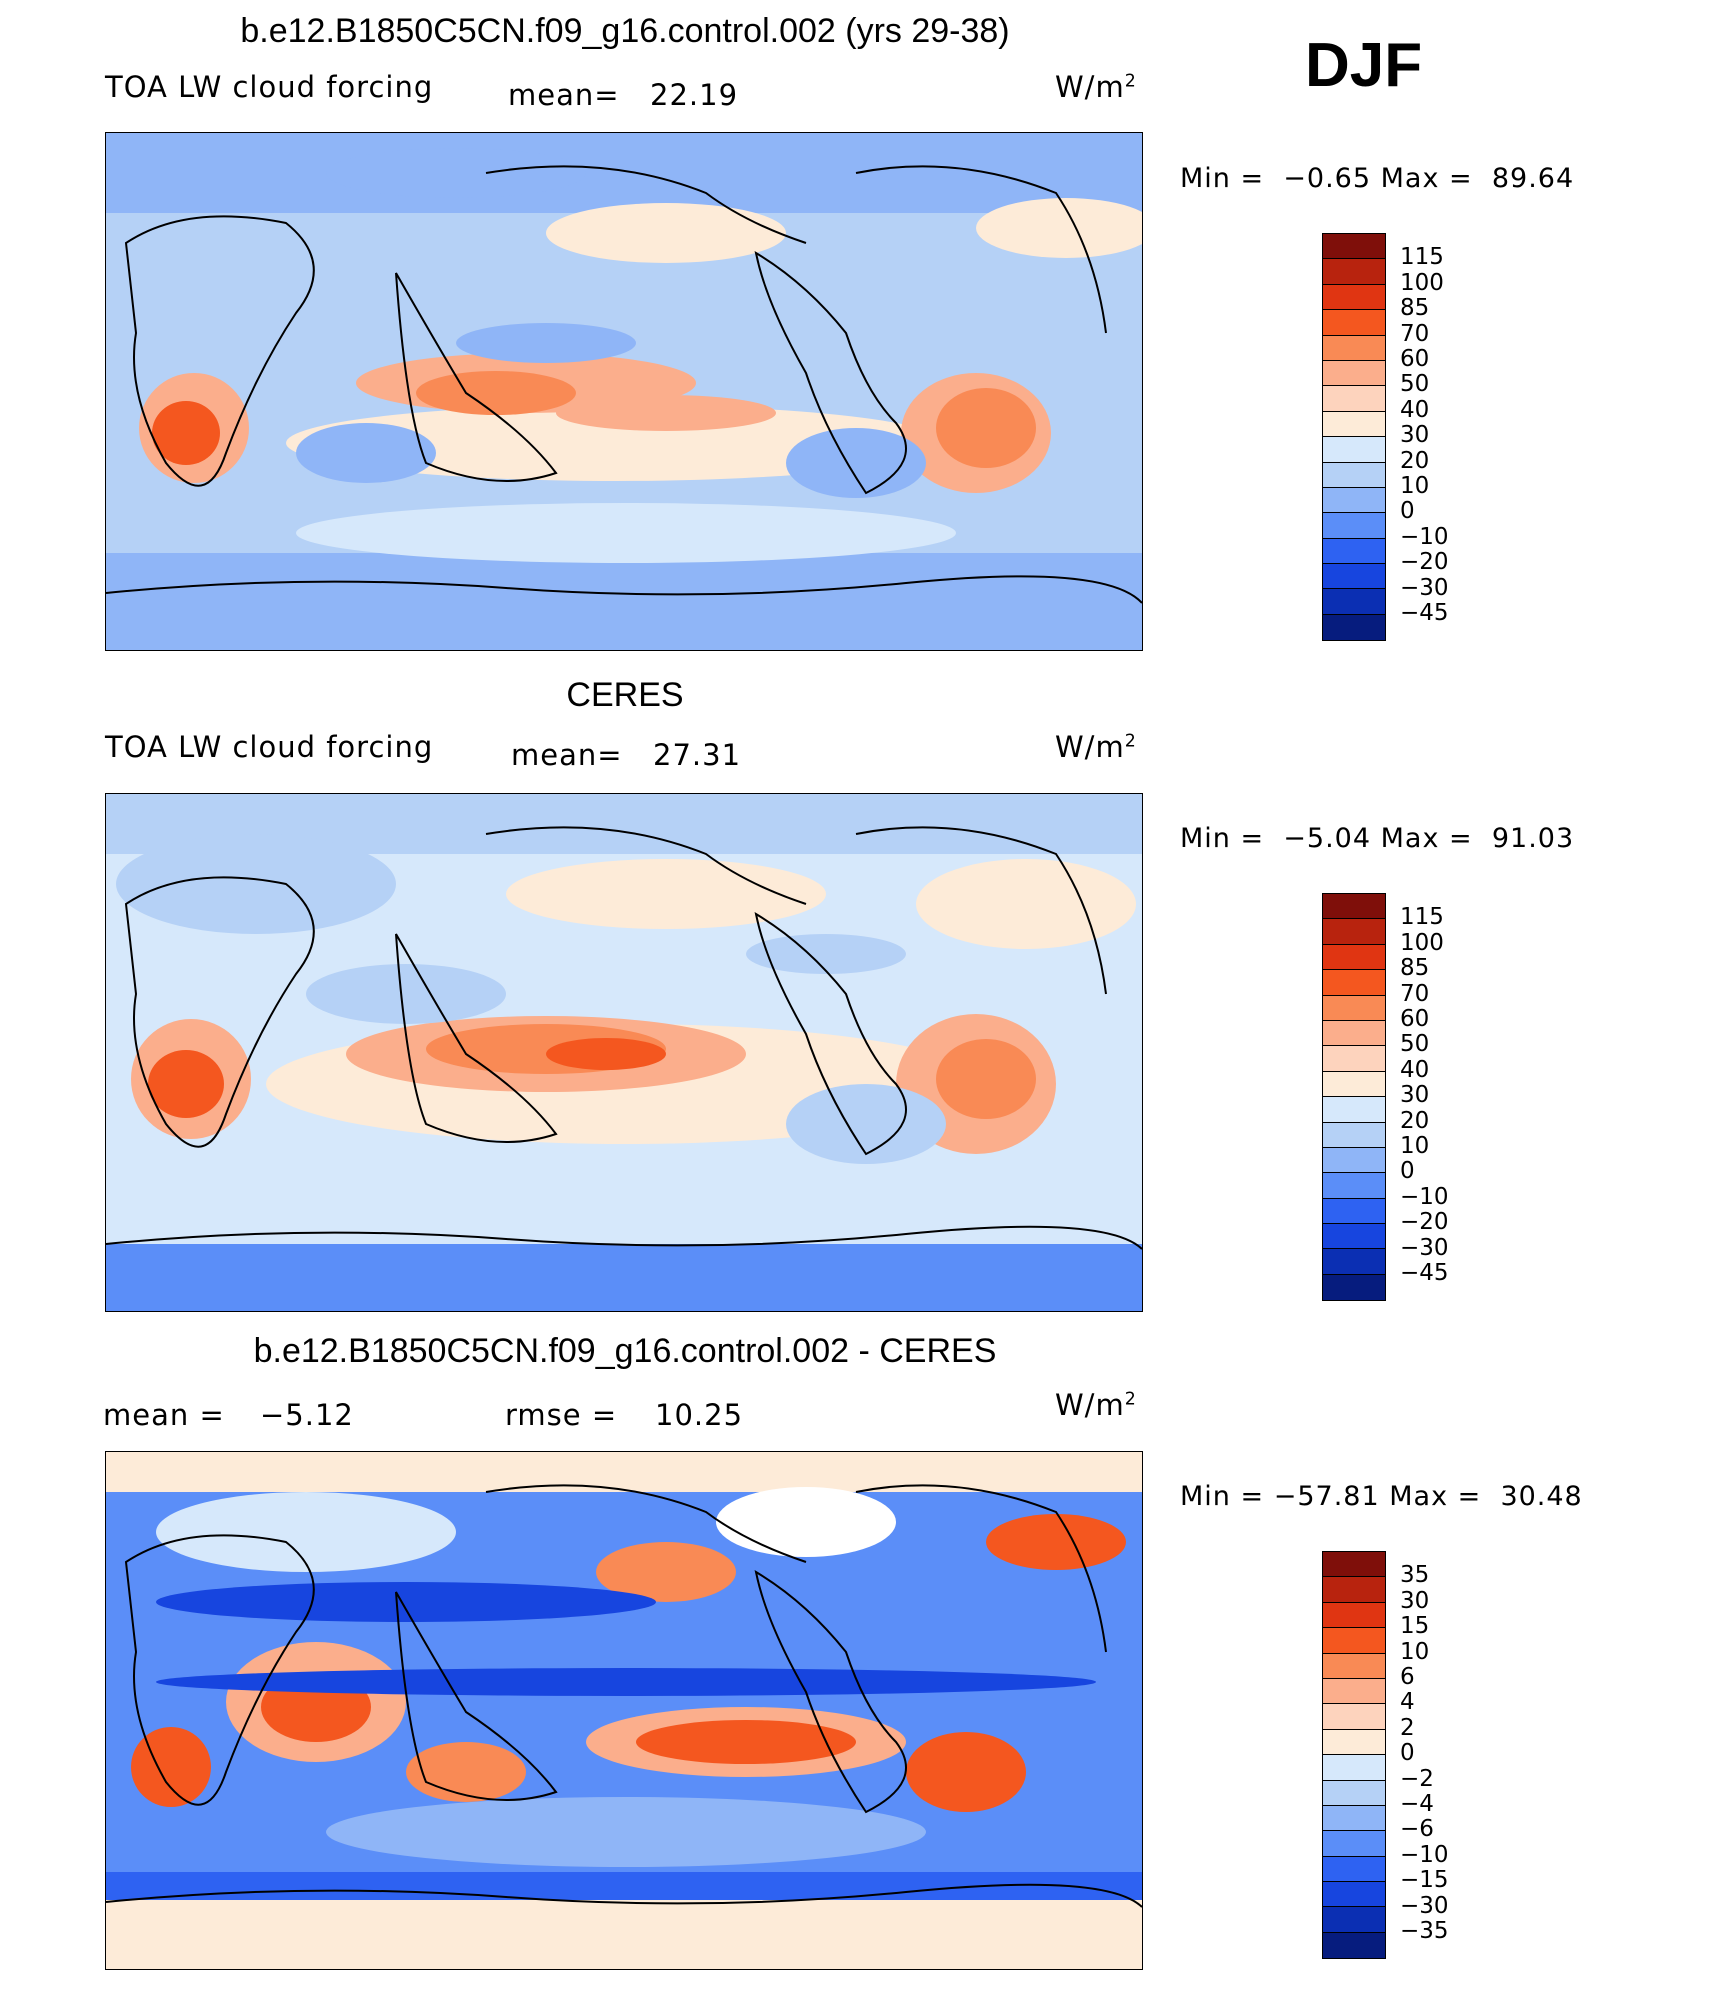  What do you see at coordinates (269, 747) in the screenshot?
I see `panel-obs-variable: TOA LW cloud forcing` at bounding box center [269, 747].